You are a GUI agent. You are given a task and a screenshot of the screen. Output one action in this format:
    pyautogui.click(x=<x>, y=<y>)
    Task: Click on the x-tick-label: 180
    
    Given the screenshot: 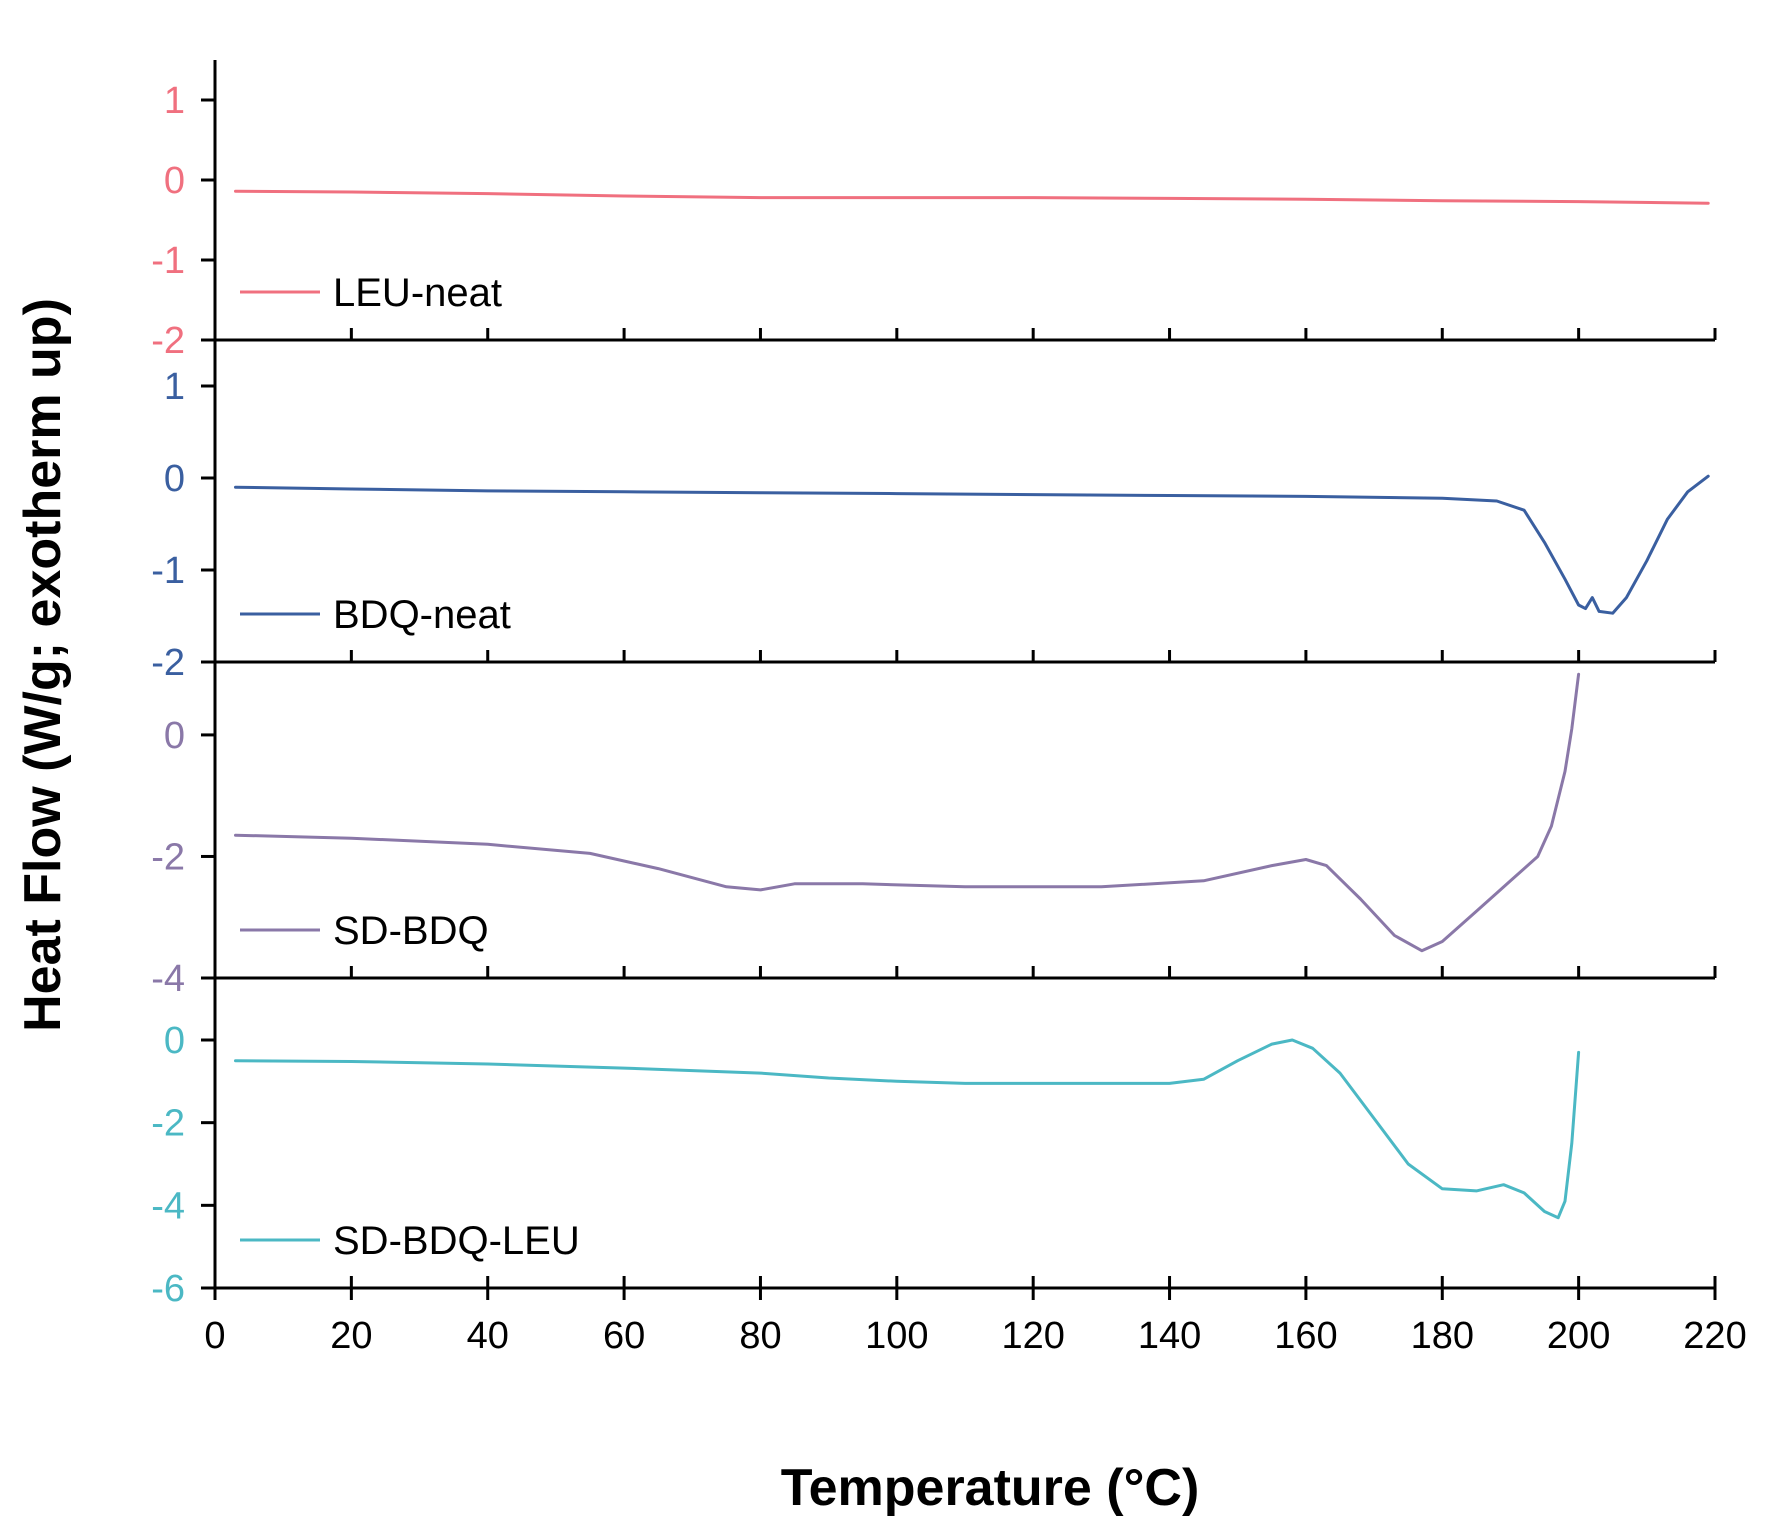 What is the action you would take?
    pyautogui.click(x=1442, y=1336)
    